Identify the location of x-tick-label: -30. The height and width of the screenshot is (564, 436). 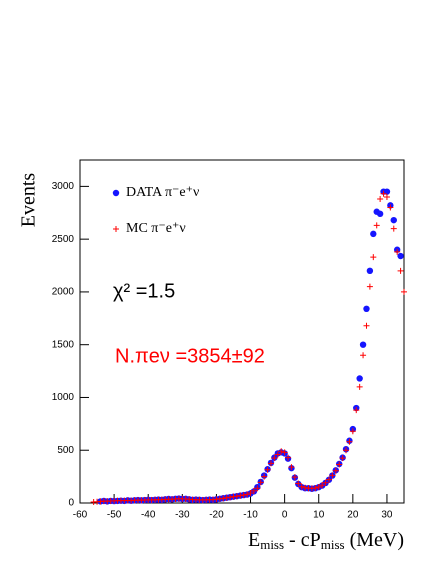
(182, 515).